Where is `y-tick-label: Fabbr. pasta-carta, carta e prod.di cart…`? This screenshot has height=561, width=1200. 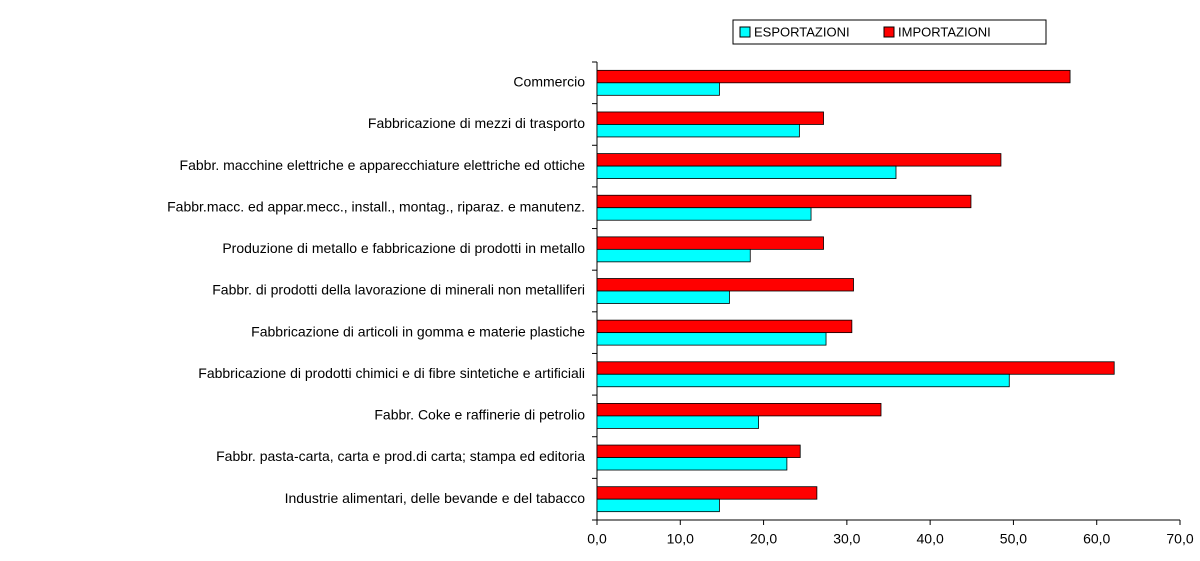
y-tick-label: Fabbr. pasta-carta, carta e prod.di cart… is located at coordinates (400, 456).